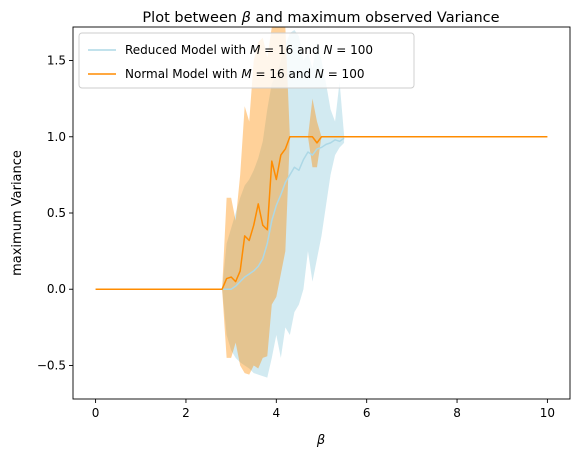  Describe the element at coordinates (457, 413) in the screenshot. I see `x-tick-label: 8` at that location.